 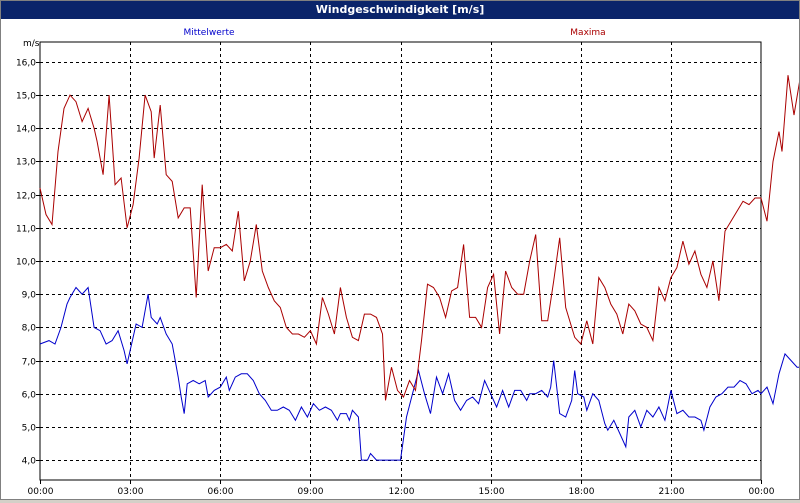 I want to click on x-tick-time-label: 21:00, so click(x=672, y=492).